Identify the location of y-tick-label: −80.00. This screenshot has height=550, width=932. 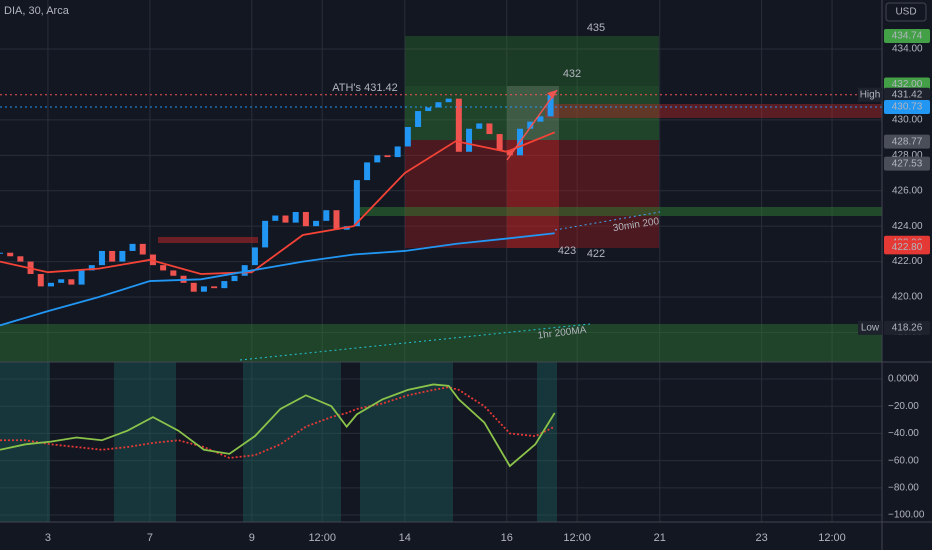
(903, 487).